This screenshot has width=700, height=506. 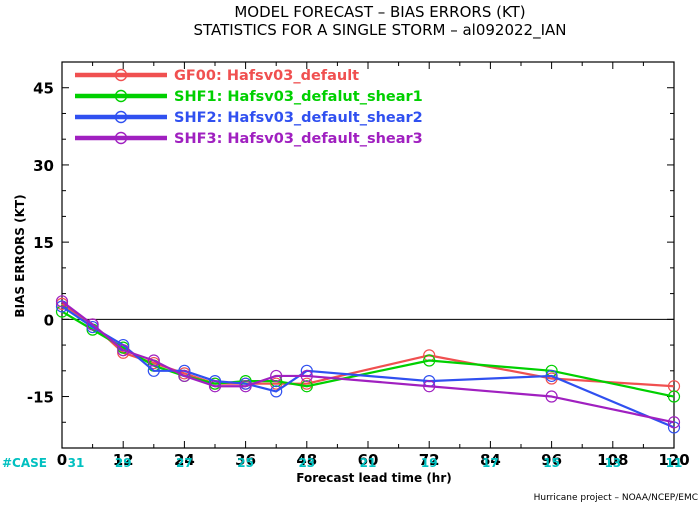 I want to click on case-count: 21, so click(x=368, y=463).